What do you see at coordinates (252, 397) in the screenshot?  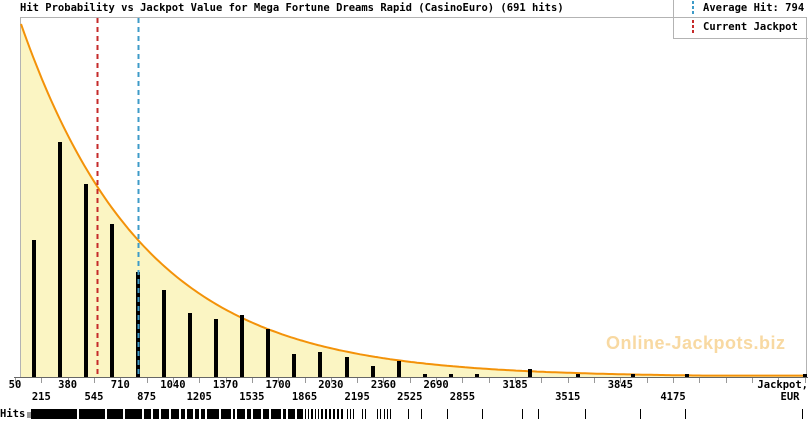 I see `x-axis-label: 1535` at bounding box center [252, 397].